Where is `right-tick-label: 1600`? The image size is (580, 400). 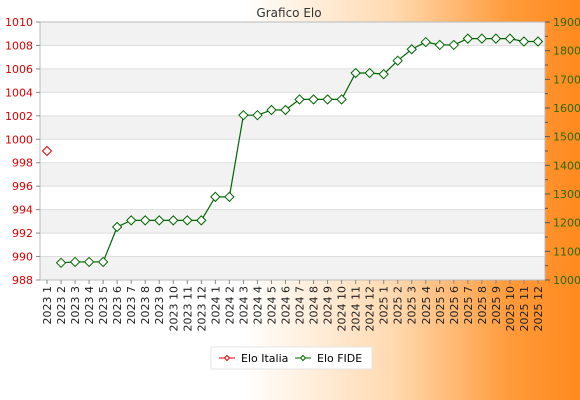
right-tick-label: 1600 is located at coordinates (566, 108).